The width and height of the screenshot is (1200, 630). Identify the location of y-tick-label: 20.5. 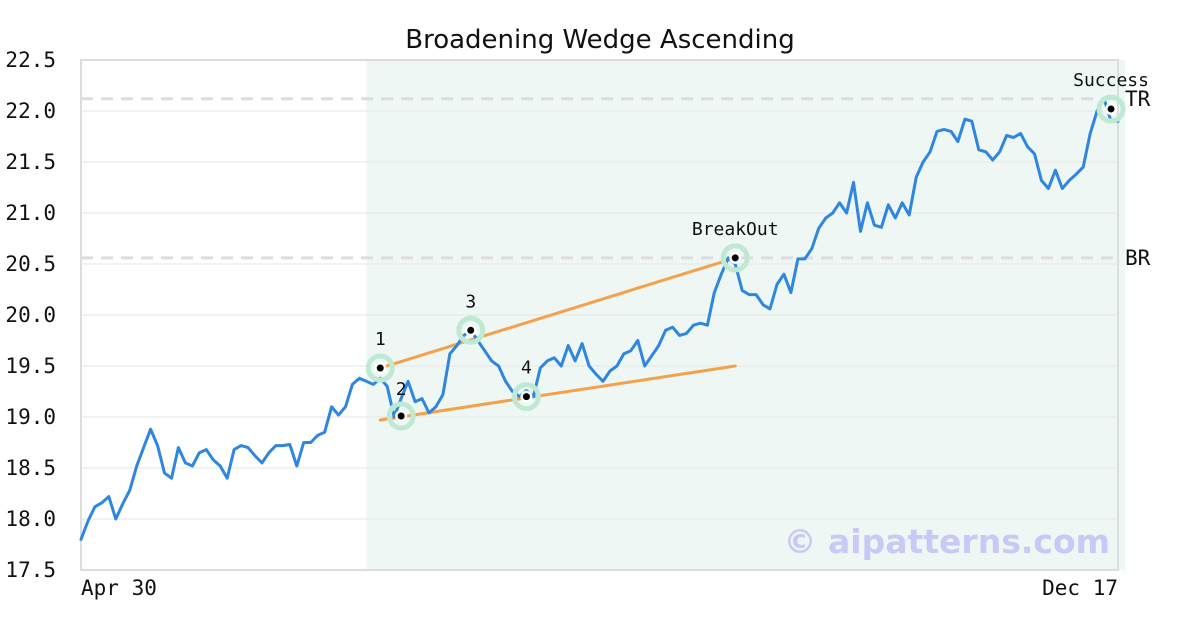
(30, 264).